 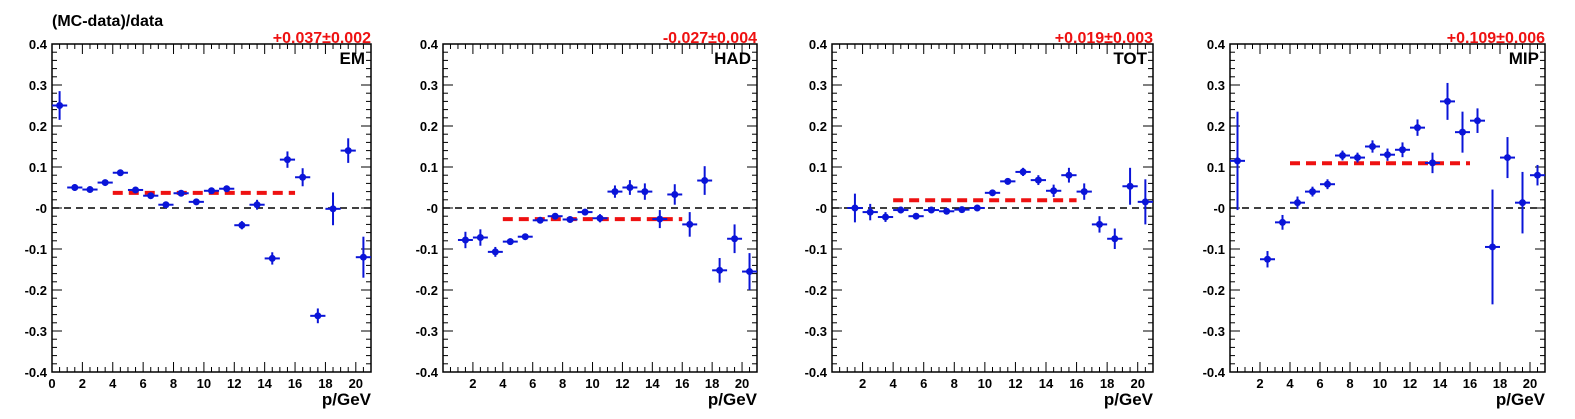 What do you see at coordinates (1524, 58) in the screenshot?
I see `panel-label: MIP` at bounding box center [1524, 58].